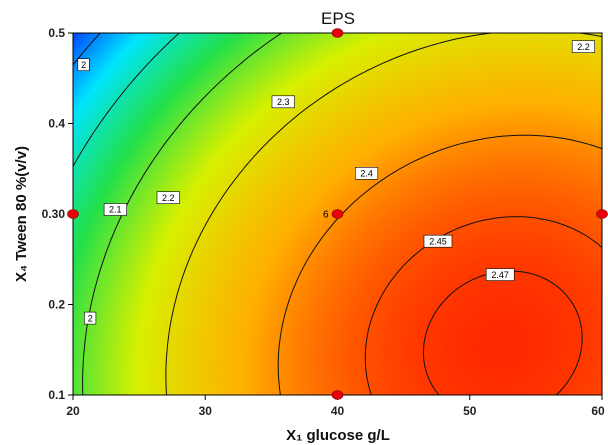 This screenshot has height=445, width=608. I want to click on contour-label: 2.1, so click(115, 209).